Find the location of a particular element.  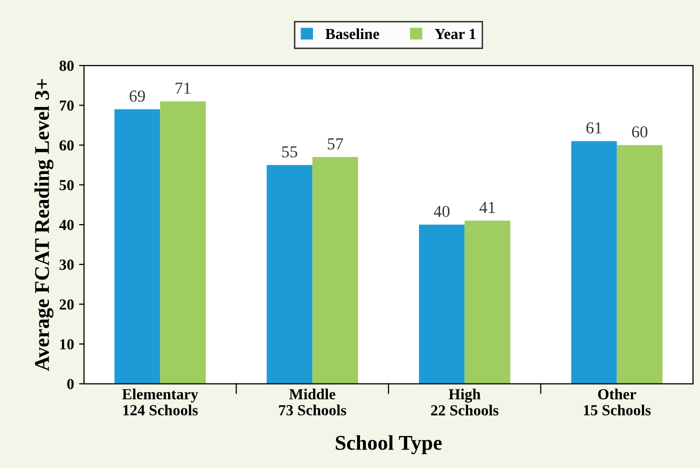

data-label: 57 is located at coordinates (336, 144).